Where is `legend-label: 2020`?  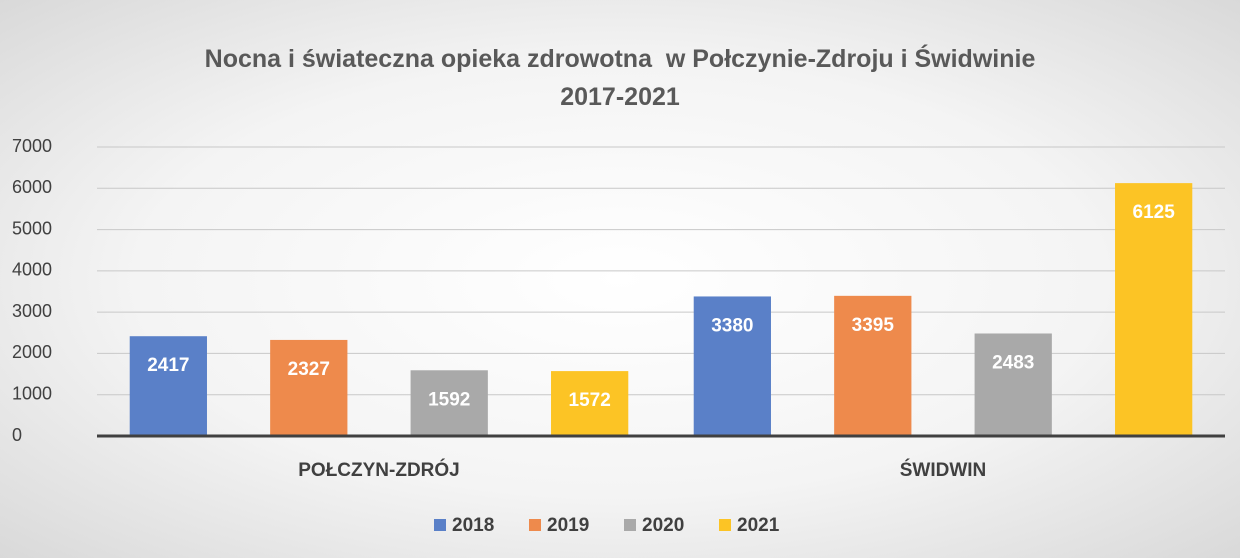 legend-label: 2020 is located at coordinates (663, 525).